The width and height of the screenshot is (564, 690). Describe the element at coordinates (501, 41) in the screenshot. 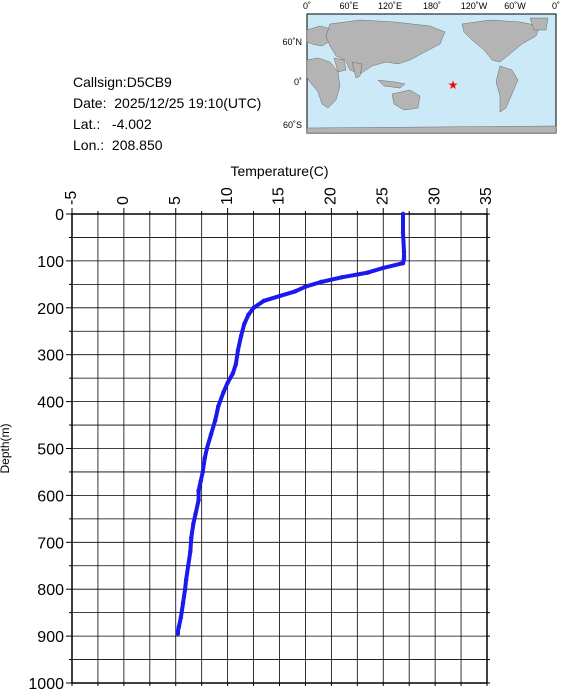

I see `north-america-land` at that location.